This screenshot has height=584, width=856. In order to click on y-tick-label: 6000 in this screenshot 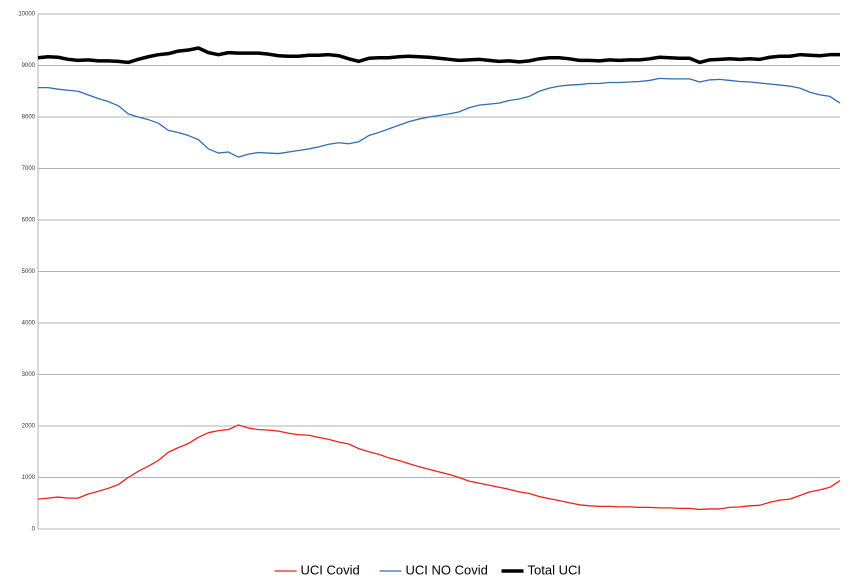, I will do `click(29, 221)`.